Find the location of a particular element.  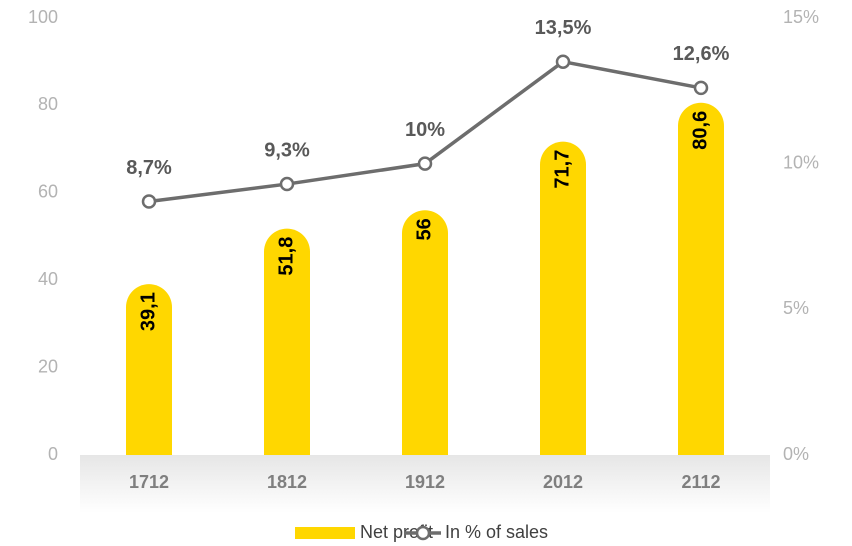

data-label: 56 is located at coordinates (424, 229).